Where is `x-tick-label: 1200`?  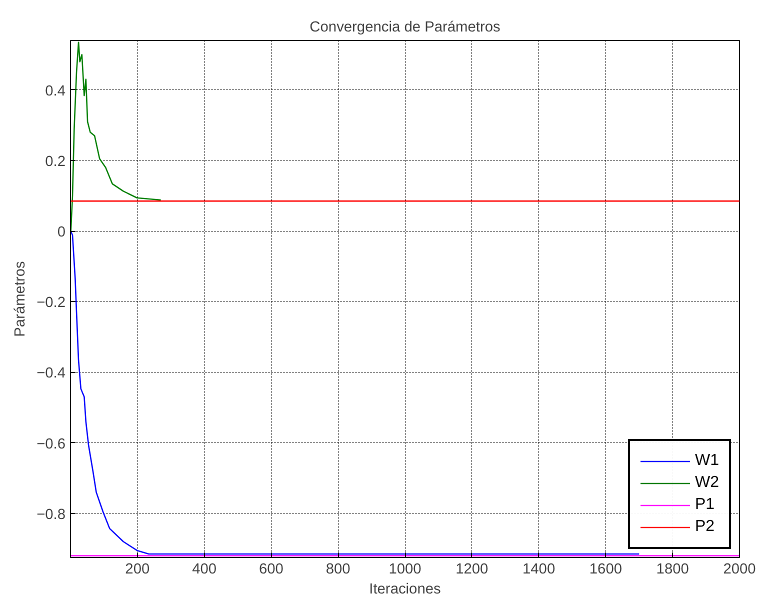
x-tick-label: 1200 is located at coordinates (472, 570).